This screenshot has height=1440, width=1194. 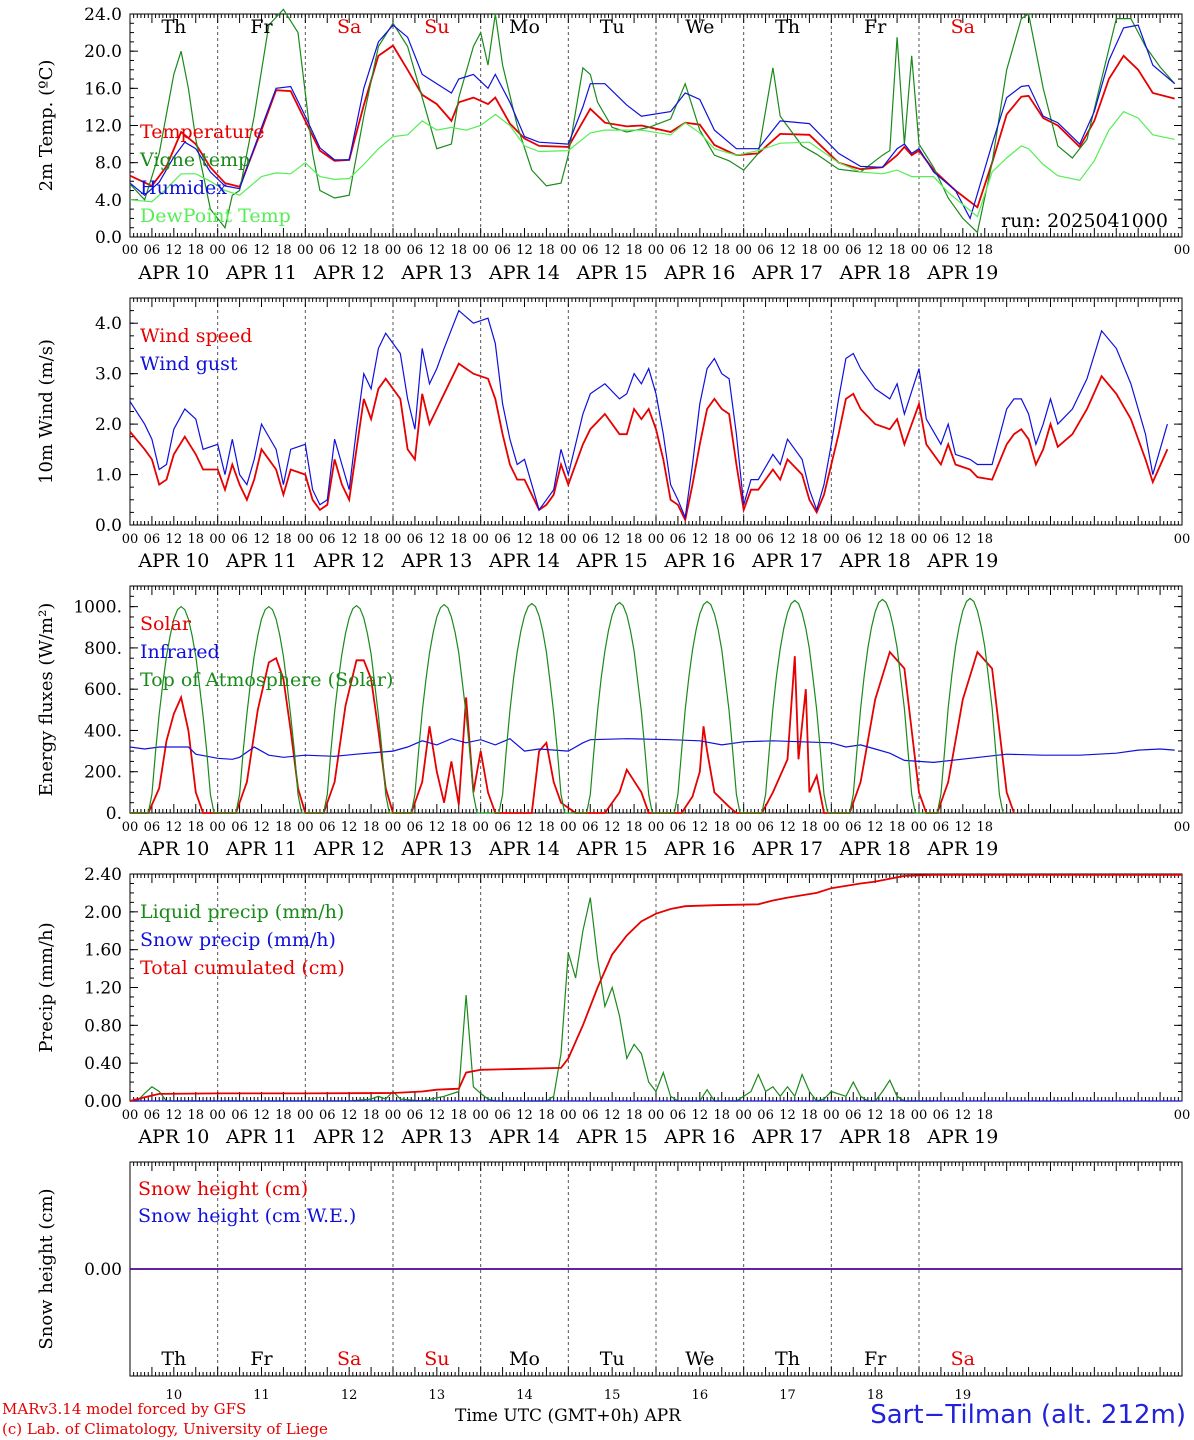 What do you see at coordinates (568, 1416) in the screenshot?
I see `time-axis-label: Time UTC (GMT+0h) APR` at bounding box center [568, 1416].